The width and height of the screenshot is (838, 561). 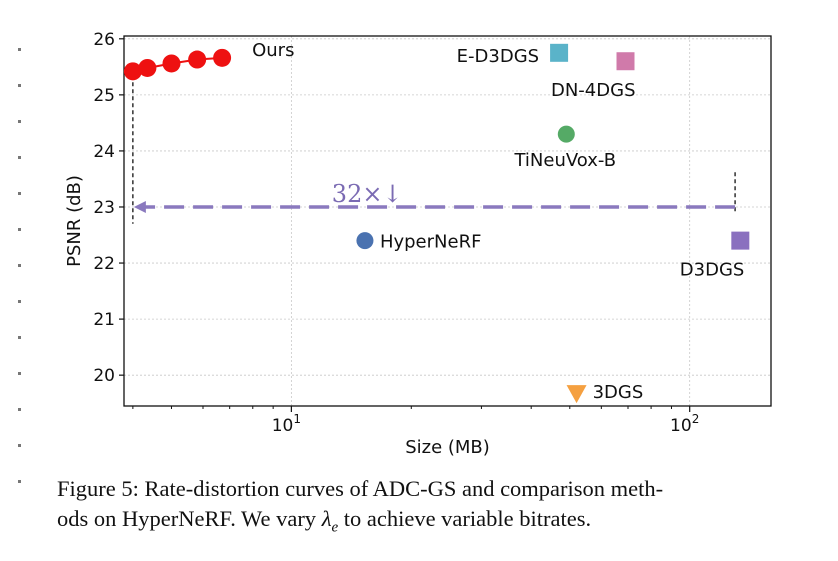 I want to click on 3dgs-point, so click(x=576, y=394).